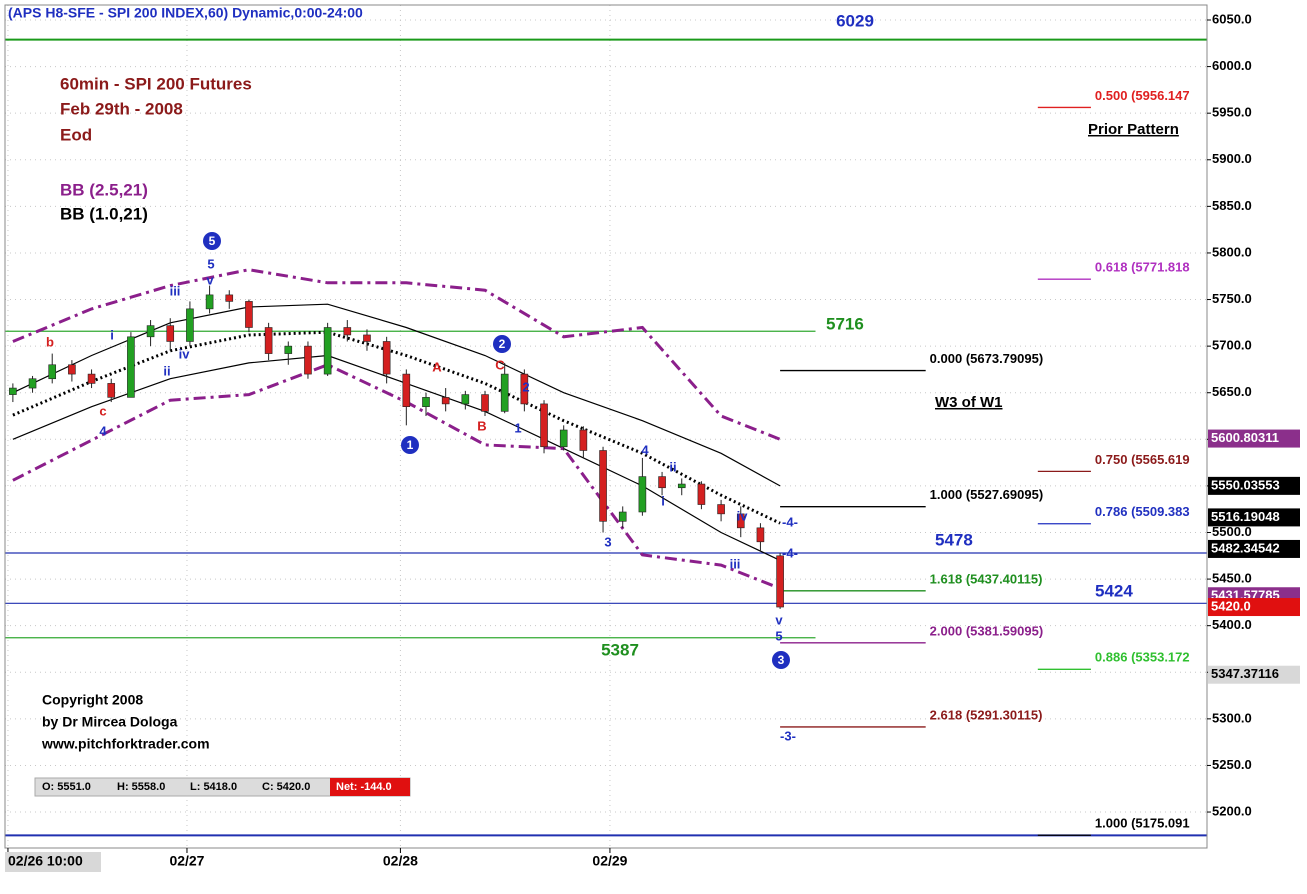 The image size is (1307, 894). Describe the element at coordinates (437, 366) in the screenshot. I see `wave-label: A` at that location.